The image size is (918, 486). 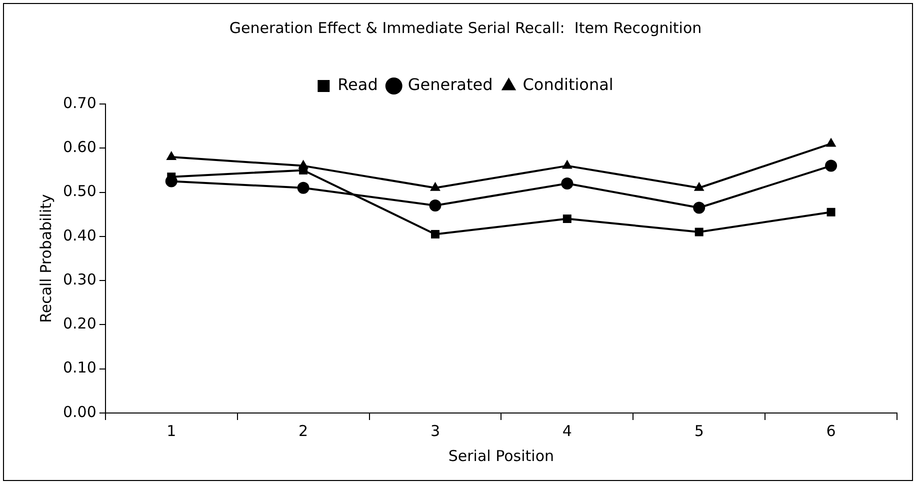 I want to click on legend-label: Conditional, so click(x=568, y=84).